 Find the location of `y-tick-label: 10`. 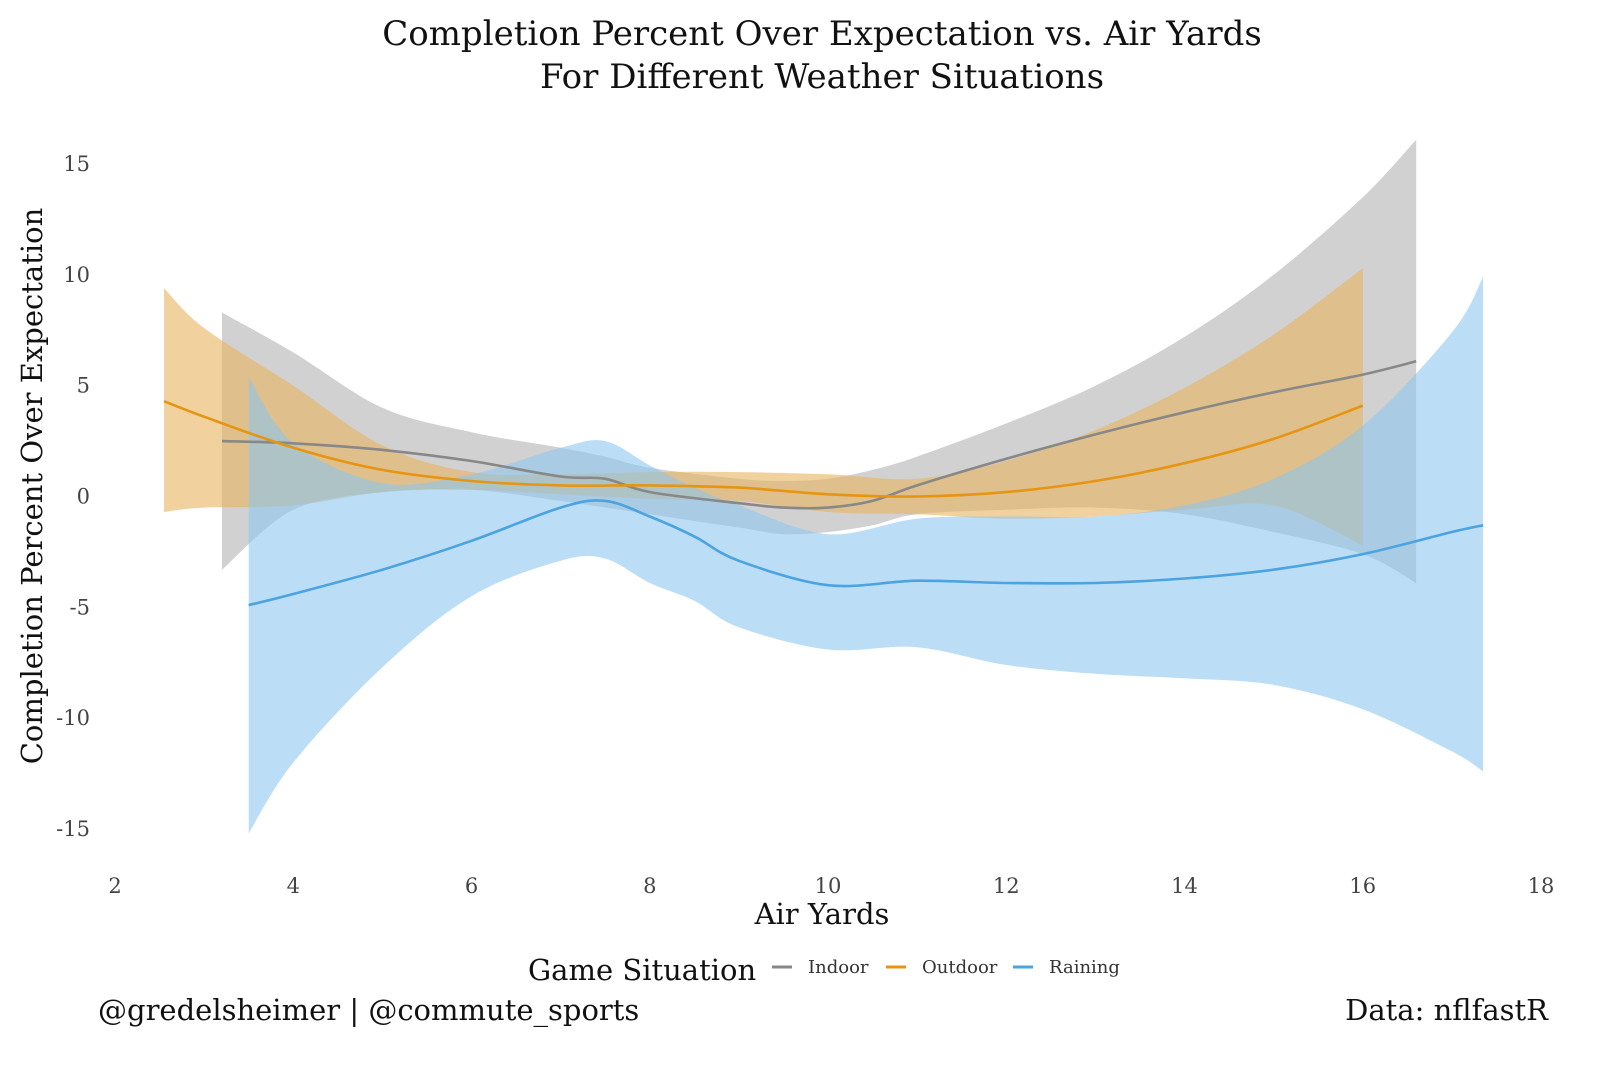

y-tick-label: 10 is located at coordinates (76, 275).